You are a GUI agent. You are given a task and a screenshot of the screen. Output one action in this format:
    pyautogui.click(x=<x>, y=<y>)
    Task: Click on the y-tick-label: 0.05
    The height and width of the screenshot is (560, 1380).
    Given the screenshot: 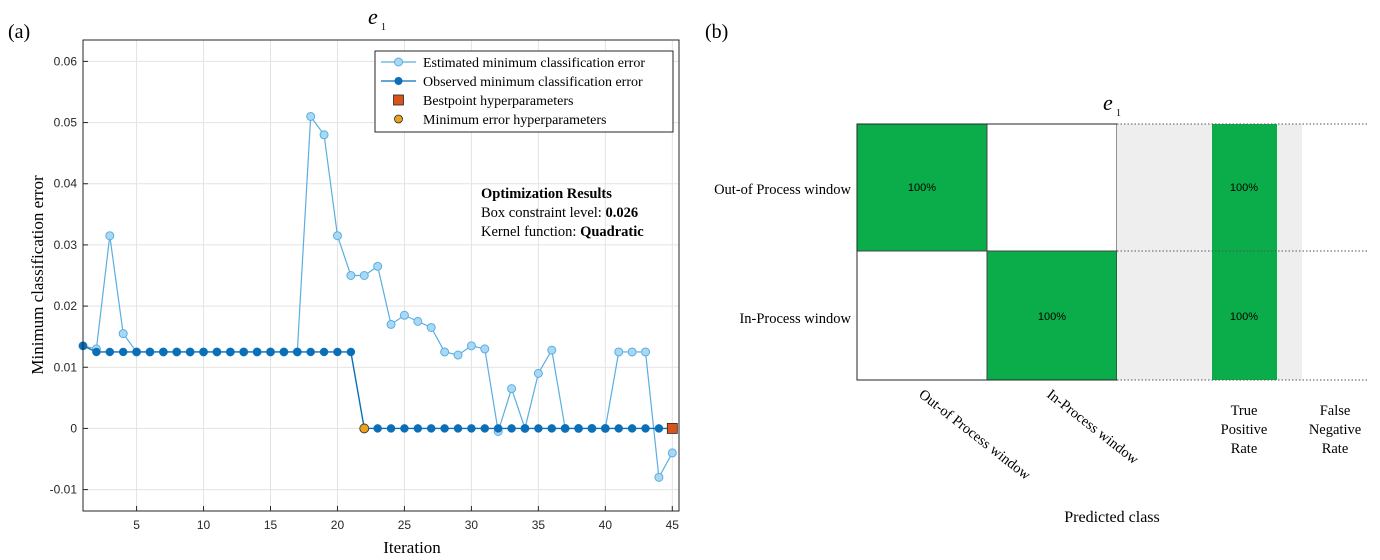 What is the action you would take?
    pyautogui.click(x=66, y=123)
    